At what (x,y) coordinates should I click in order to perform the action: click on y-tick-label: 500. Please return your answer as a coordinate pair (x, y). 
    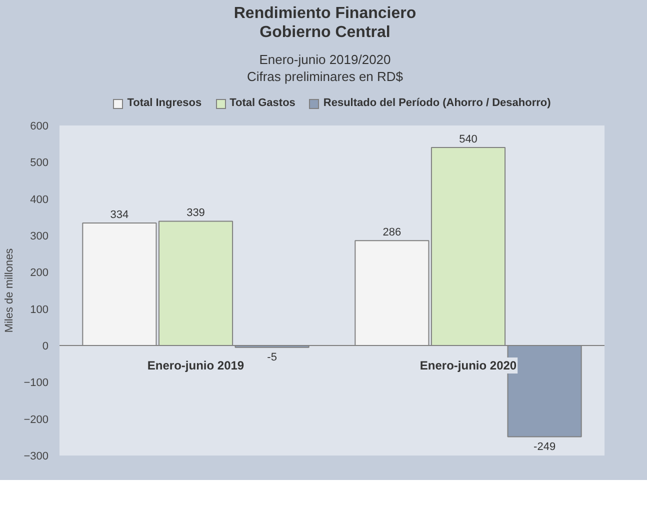
    Looking at the image, I should click on (39, 164).